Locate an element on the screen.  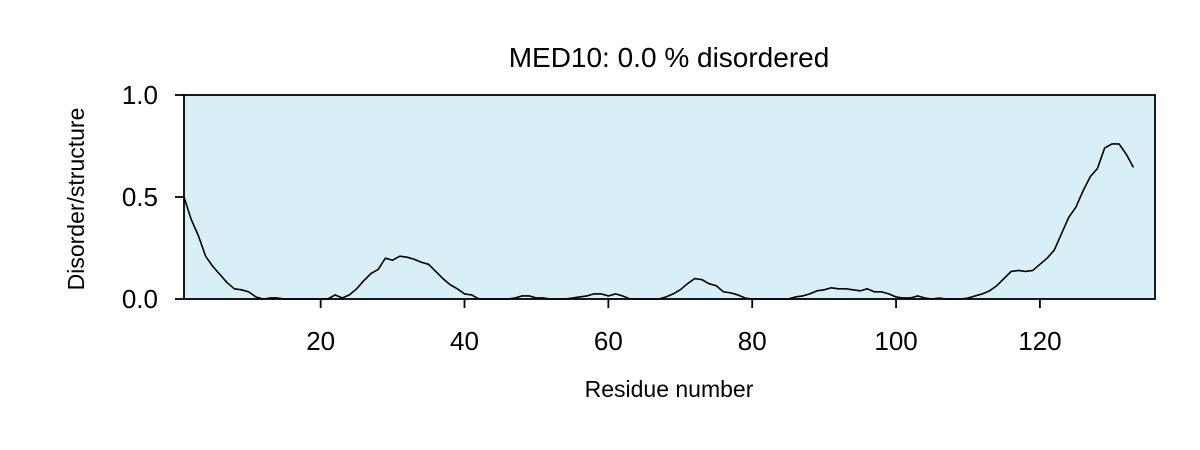
x-tick-label: 40 is located at coordinates (464, 341).